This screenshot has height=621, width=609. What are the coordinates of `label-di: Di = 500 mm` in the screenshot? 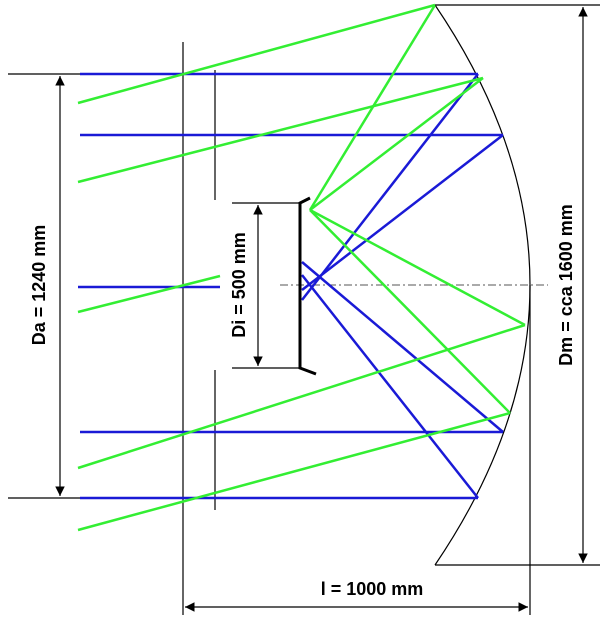 It's located at (239, 285).